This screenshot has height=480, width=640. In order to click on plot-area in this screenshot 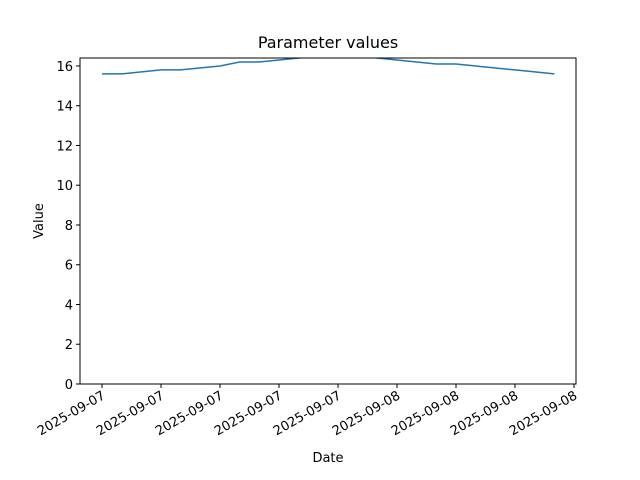, I will do `click(328, 66)`.